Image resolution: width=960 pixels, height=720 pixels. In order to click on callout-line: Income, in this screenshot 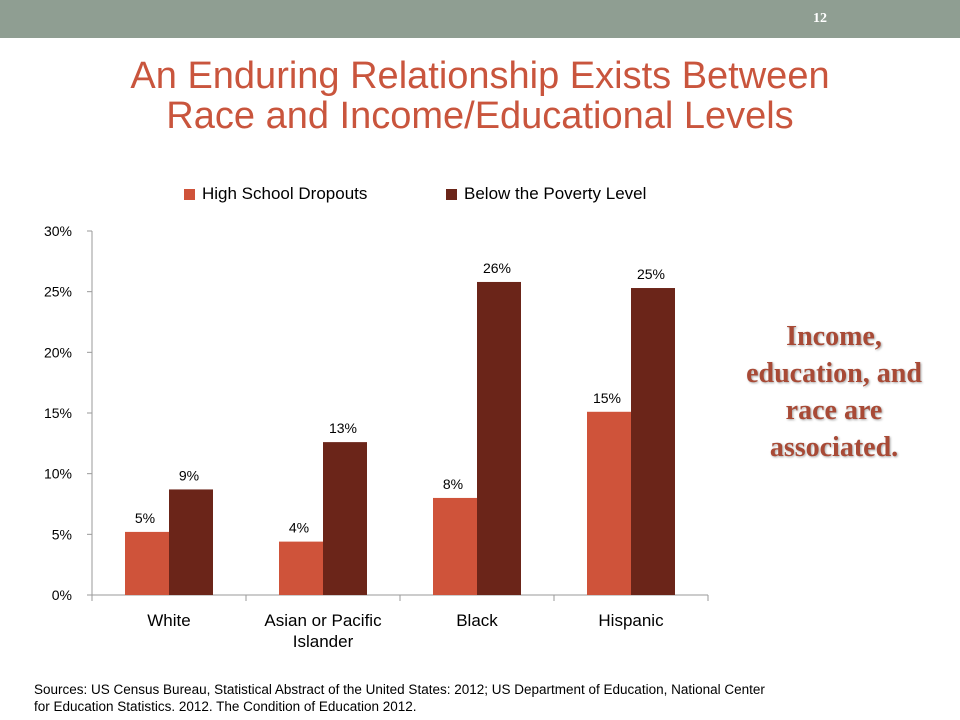, I will do `click(834, 336)`.